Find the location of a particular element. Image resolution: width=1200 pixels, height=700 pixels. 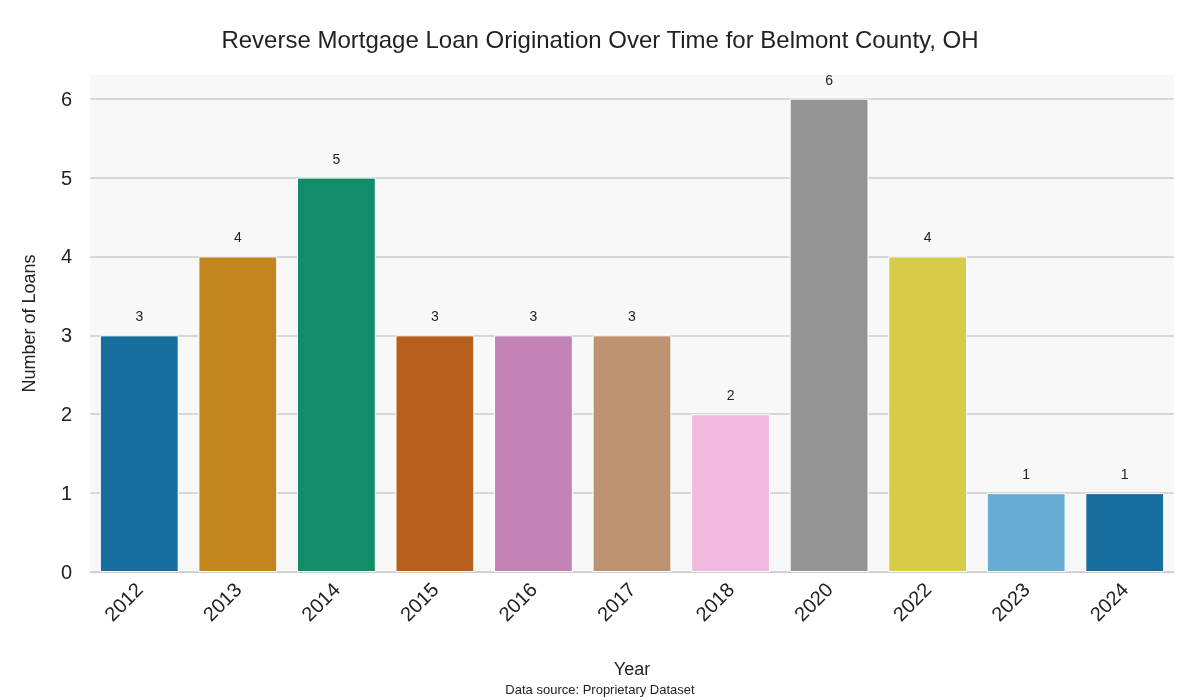

y-tick-label: 6 is located at coordinates (66, 98).